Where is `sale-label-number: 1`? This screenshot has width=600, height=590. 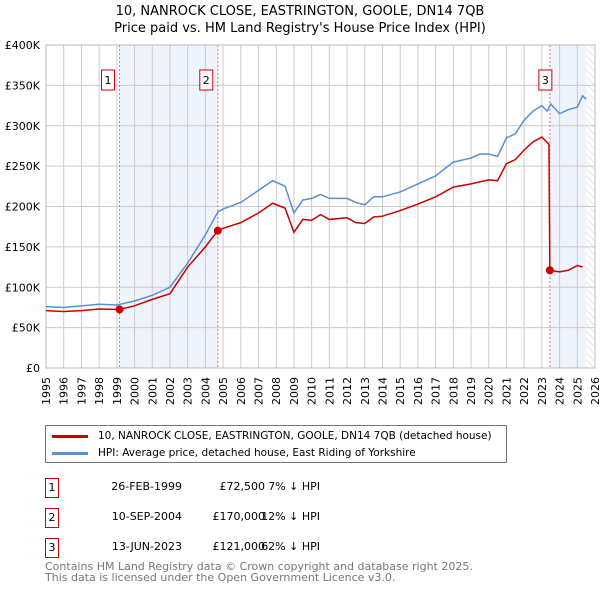
sale-label-number: 1 is located at coordinates (107, 80).